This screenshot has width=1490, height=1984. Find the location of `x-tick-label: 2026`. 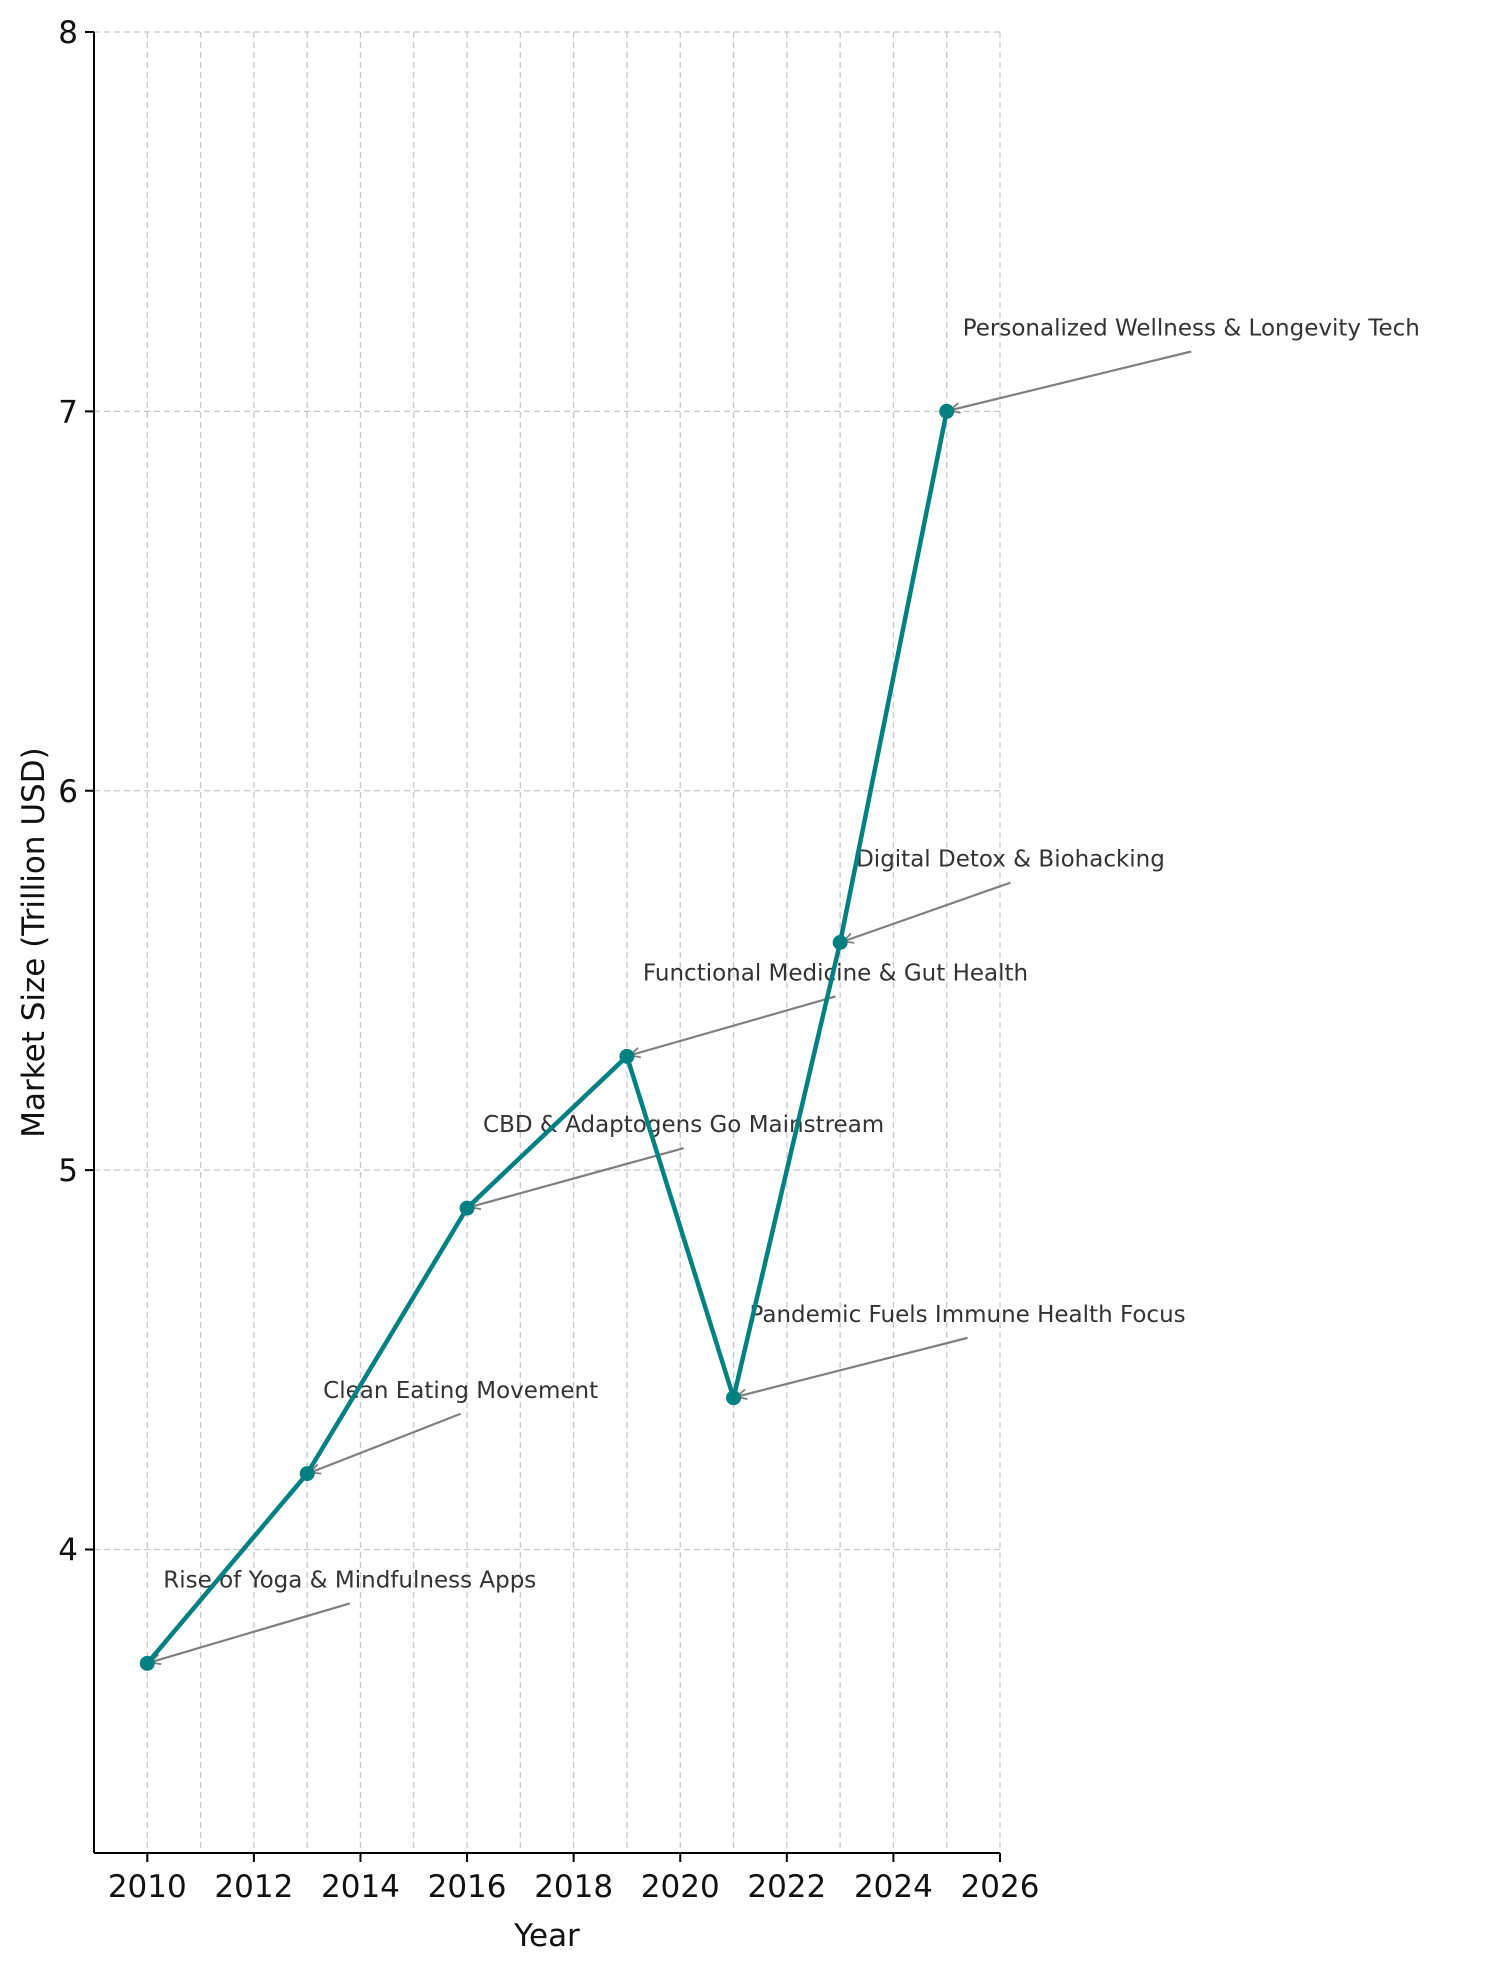

x-tick-label: 2026 is located at coordinates (1000, 1887).